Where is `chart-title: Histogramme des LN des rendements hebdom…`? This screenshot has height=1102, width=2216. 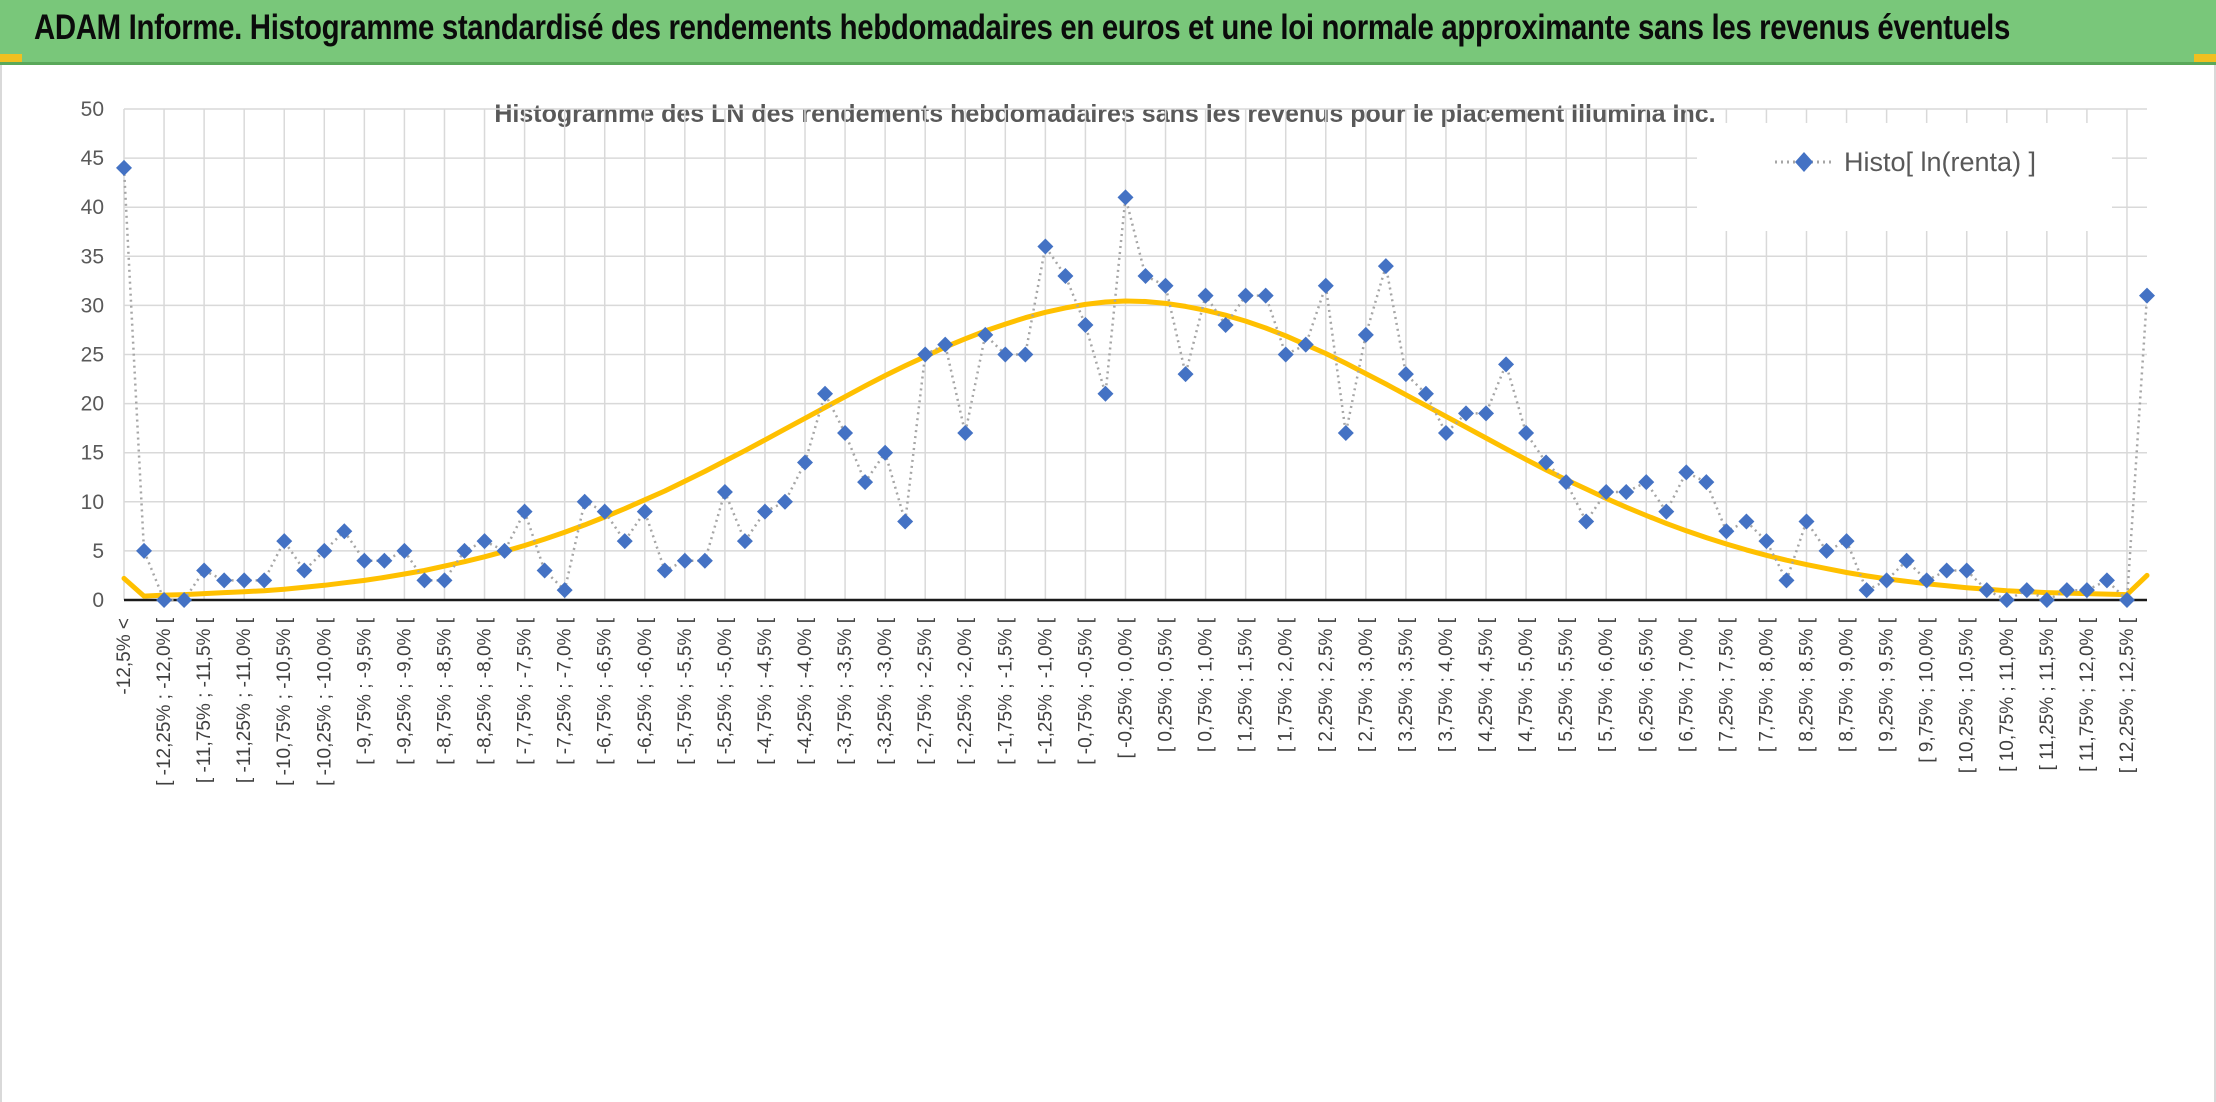
chart-title: Histogramme des LN des rendements hebdom… is located at coordinates (1104, 114).